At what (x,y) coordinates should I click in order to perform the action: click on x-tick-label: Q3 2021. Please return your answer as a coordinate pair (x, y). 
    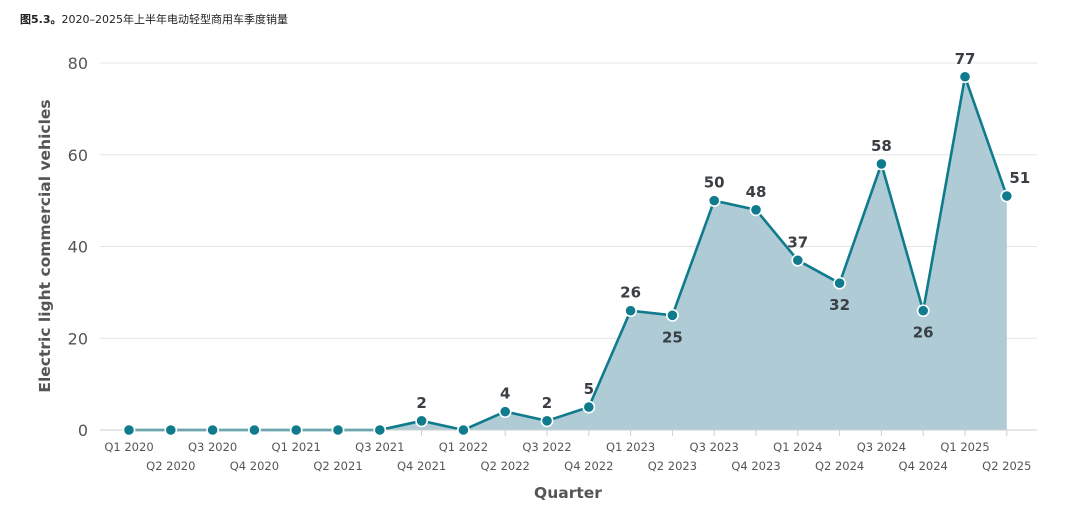
    Looking at the image, I should click on (379, 447).